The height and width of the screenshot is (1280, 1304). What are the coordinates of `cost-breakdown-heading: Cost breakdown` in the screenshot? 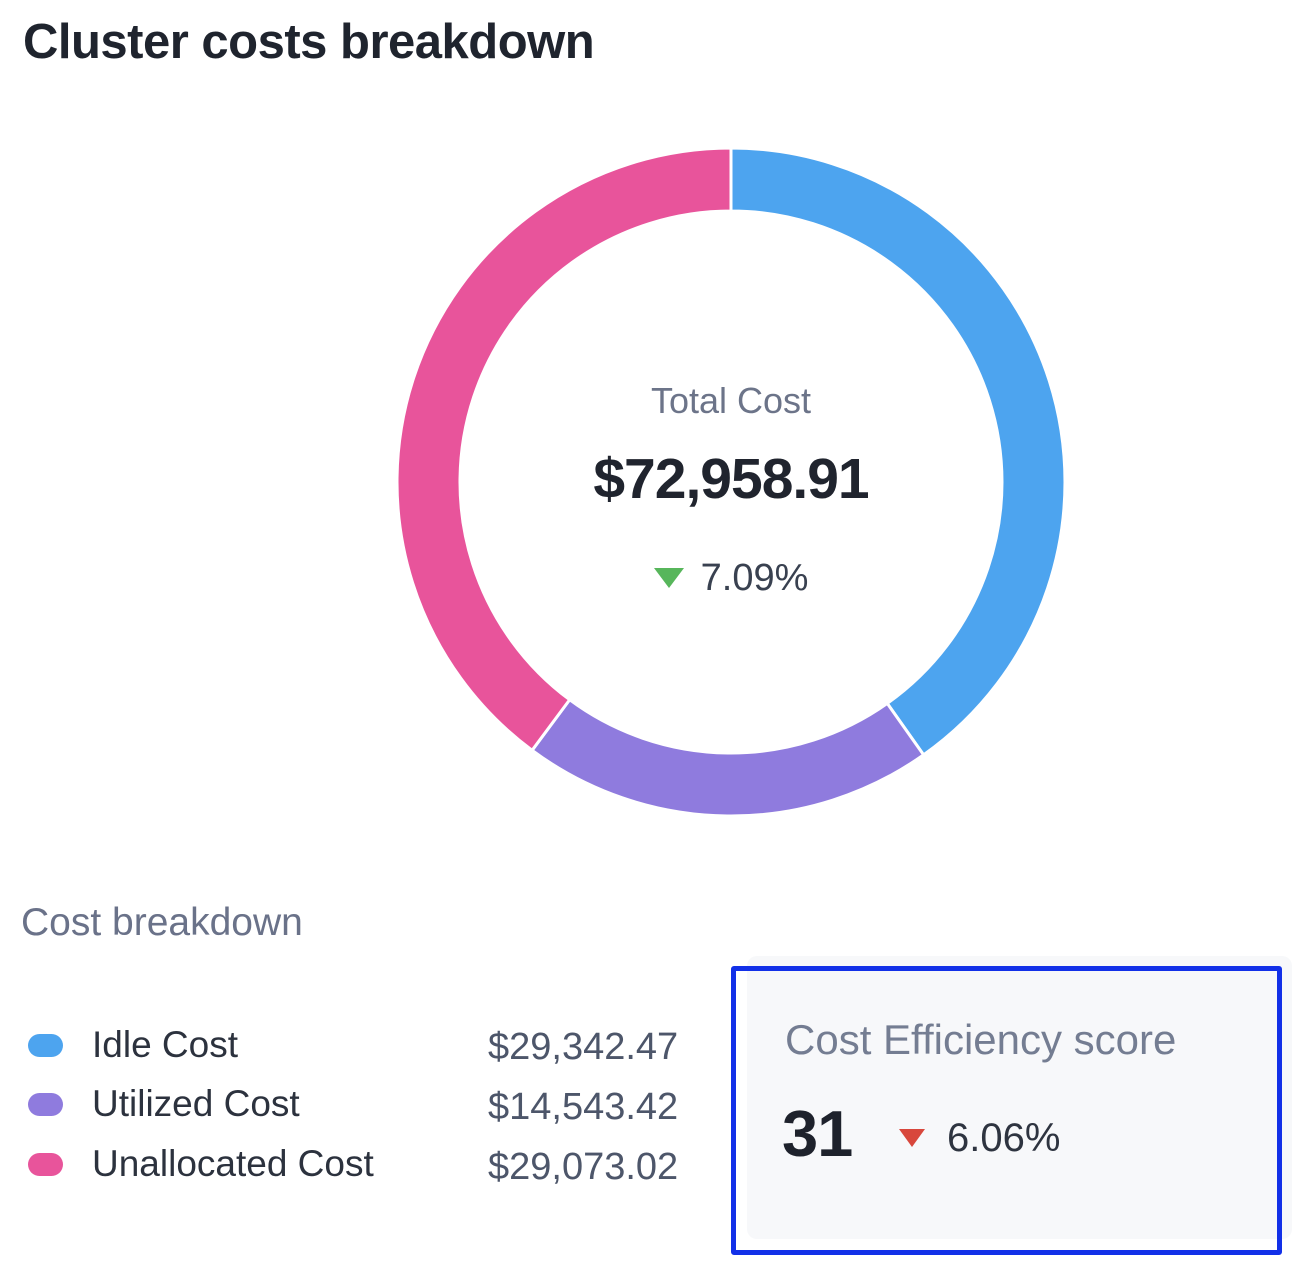 It's located at (162, 922).